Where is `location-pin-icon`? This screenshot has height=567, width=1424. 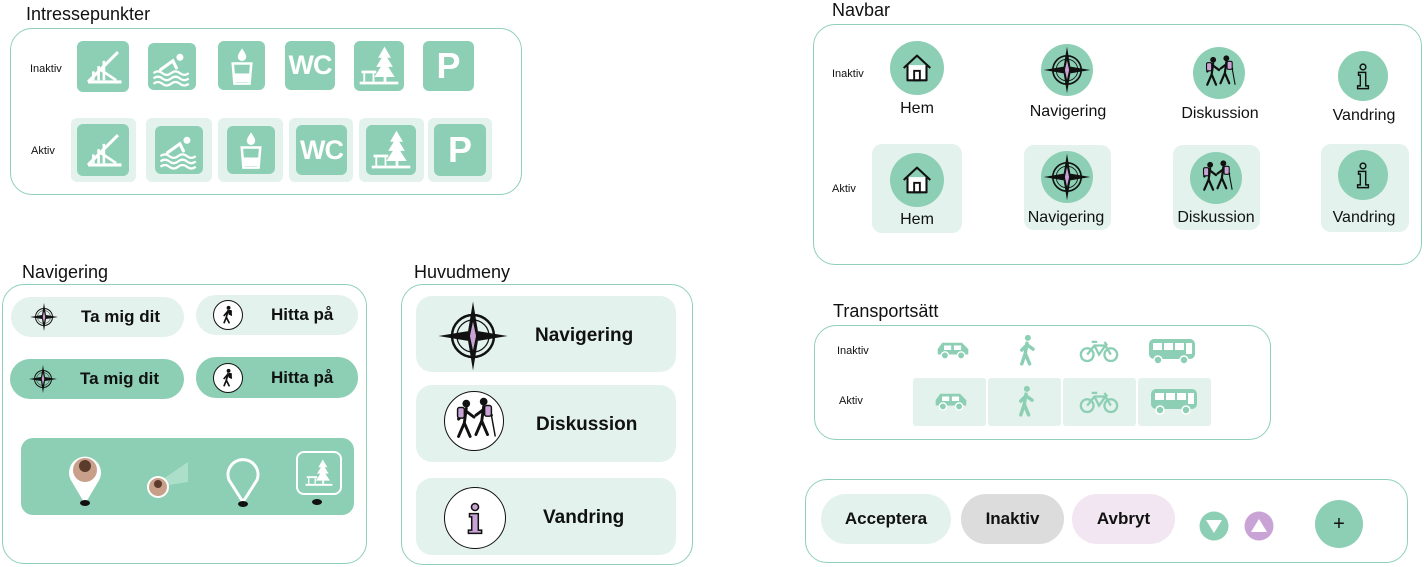 location-pin-icon is located at coordinates (243, 480).